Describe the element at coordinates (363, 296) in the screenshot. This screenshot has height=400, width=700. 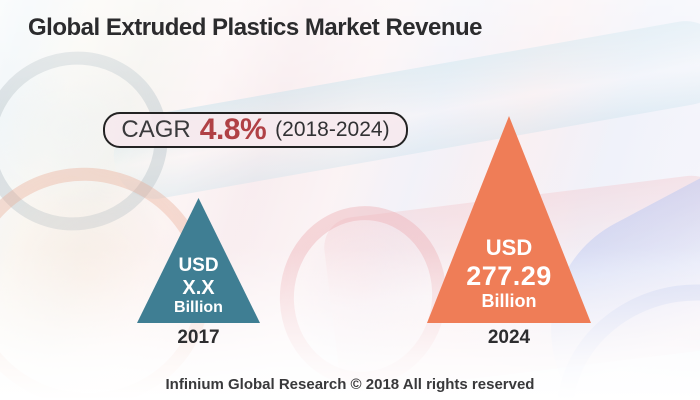
I see `background-tube-ring-red` at that location.